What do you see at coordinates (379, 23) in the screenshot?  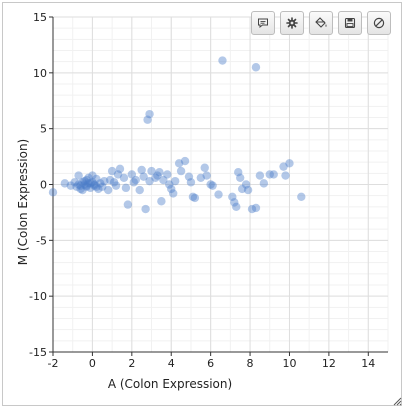 I see `disable-button` at bounding box center [379, 23].